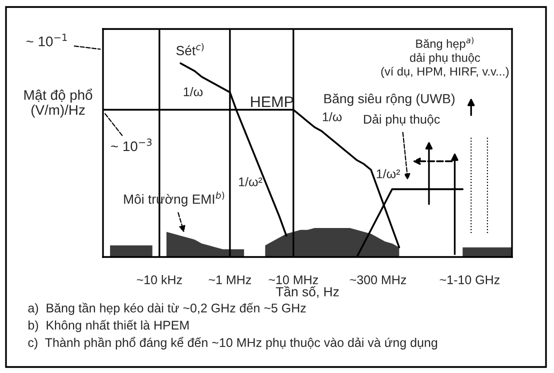 This screenshot has width=554, height=373. What do you see at coordinates (108, 326) in the screenshot?
I see `text: b) Không nhất thiết là HPEM` at bounding box center [108, 326].